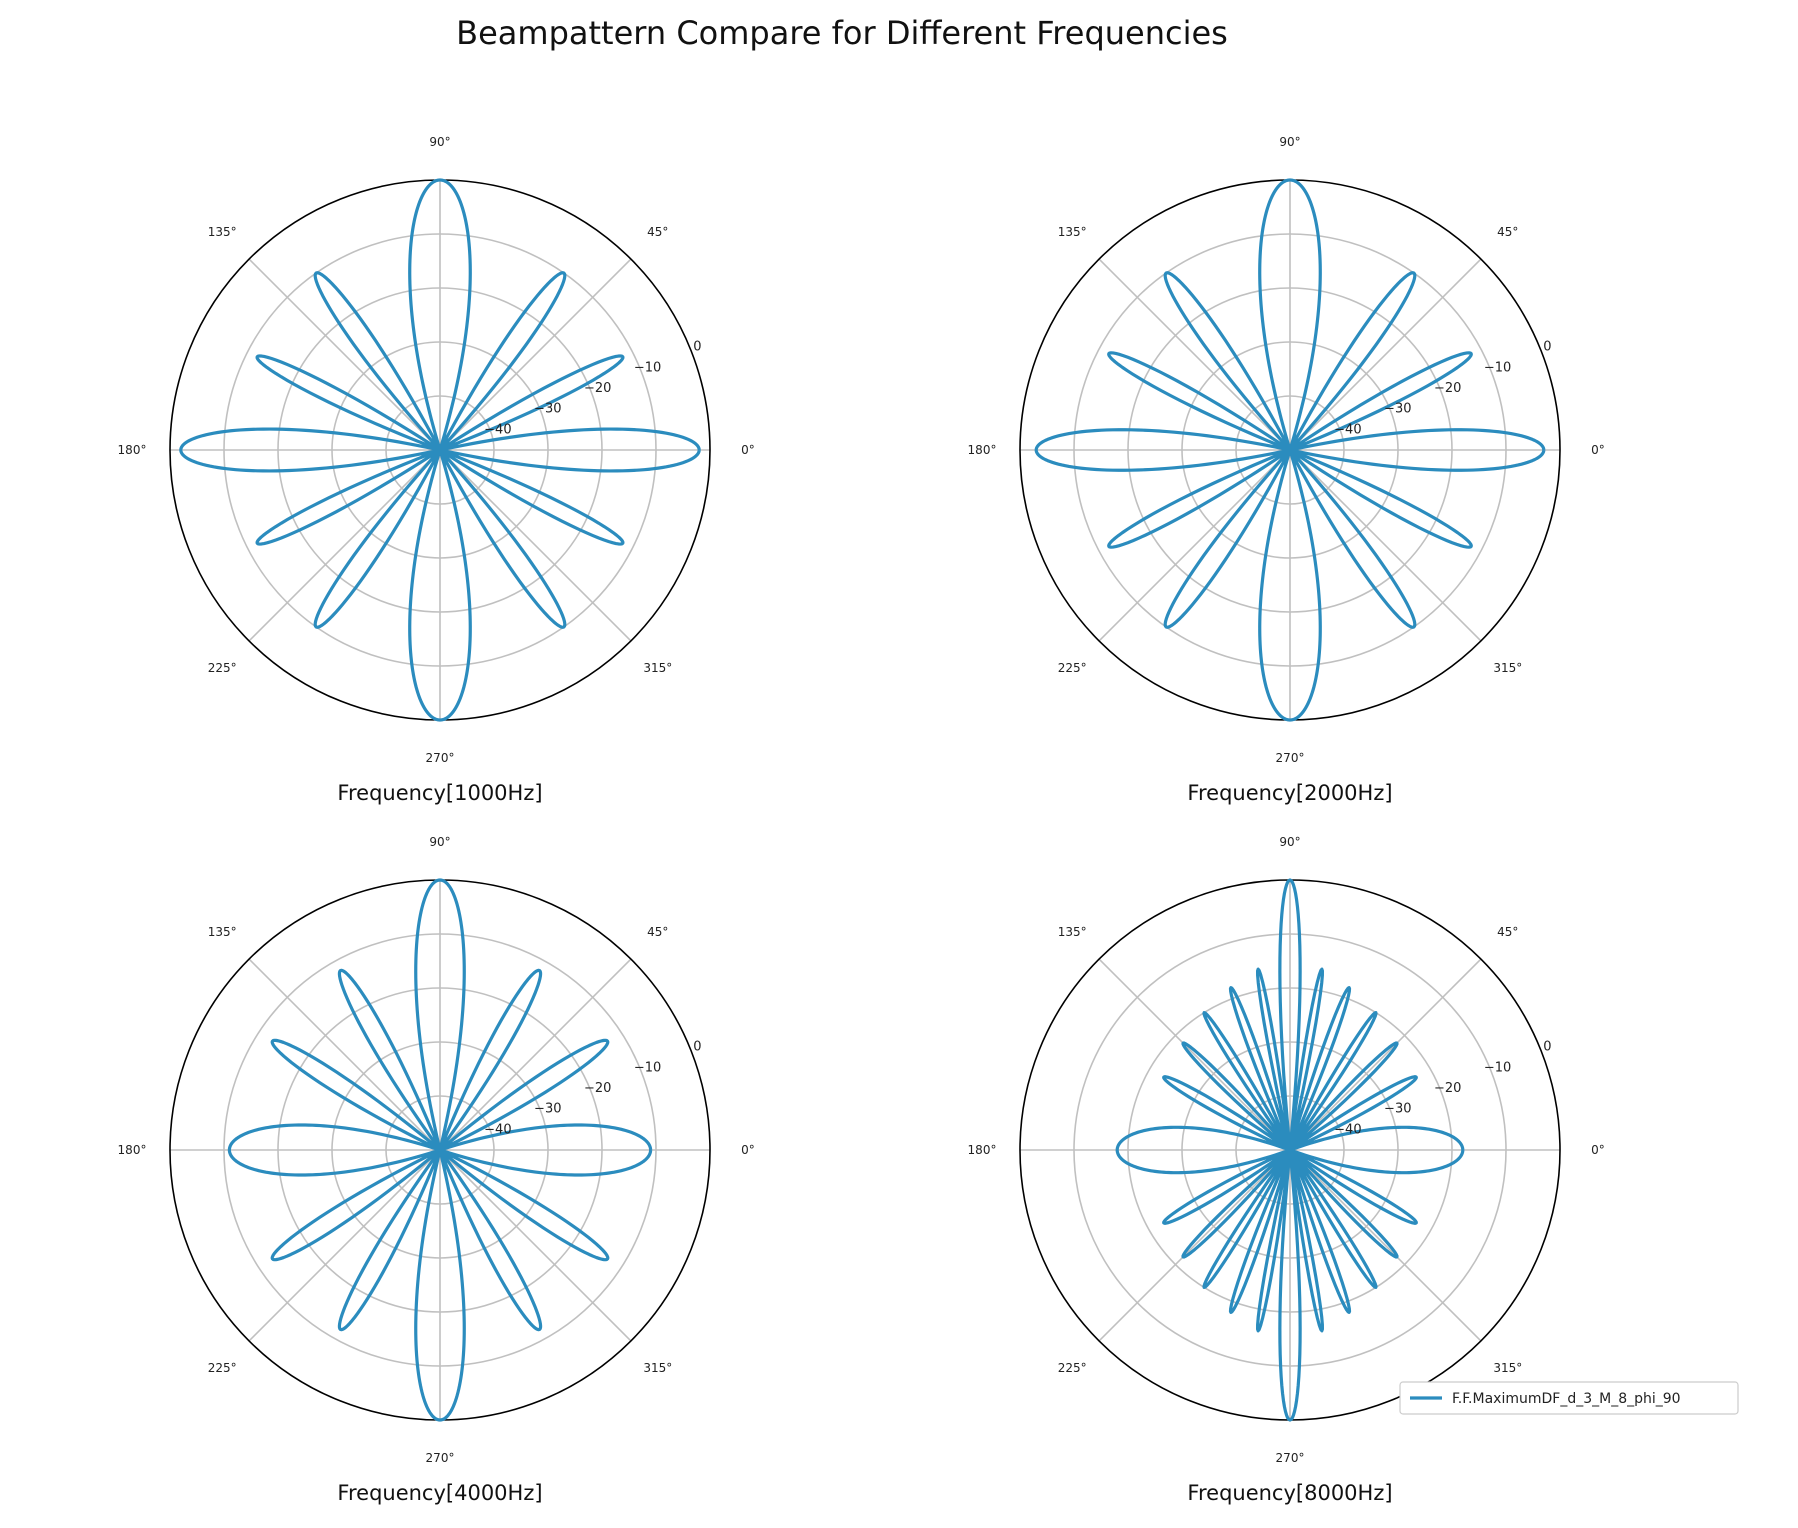  Describe the element at coordinates (439, 1493) in the screenshot. I see `subplot-xlabel: Frequency[4000Hz]` at that location.